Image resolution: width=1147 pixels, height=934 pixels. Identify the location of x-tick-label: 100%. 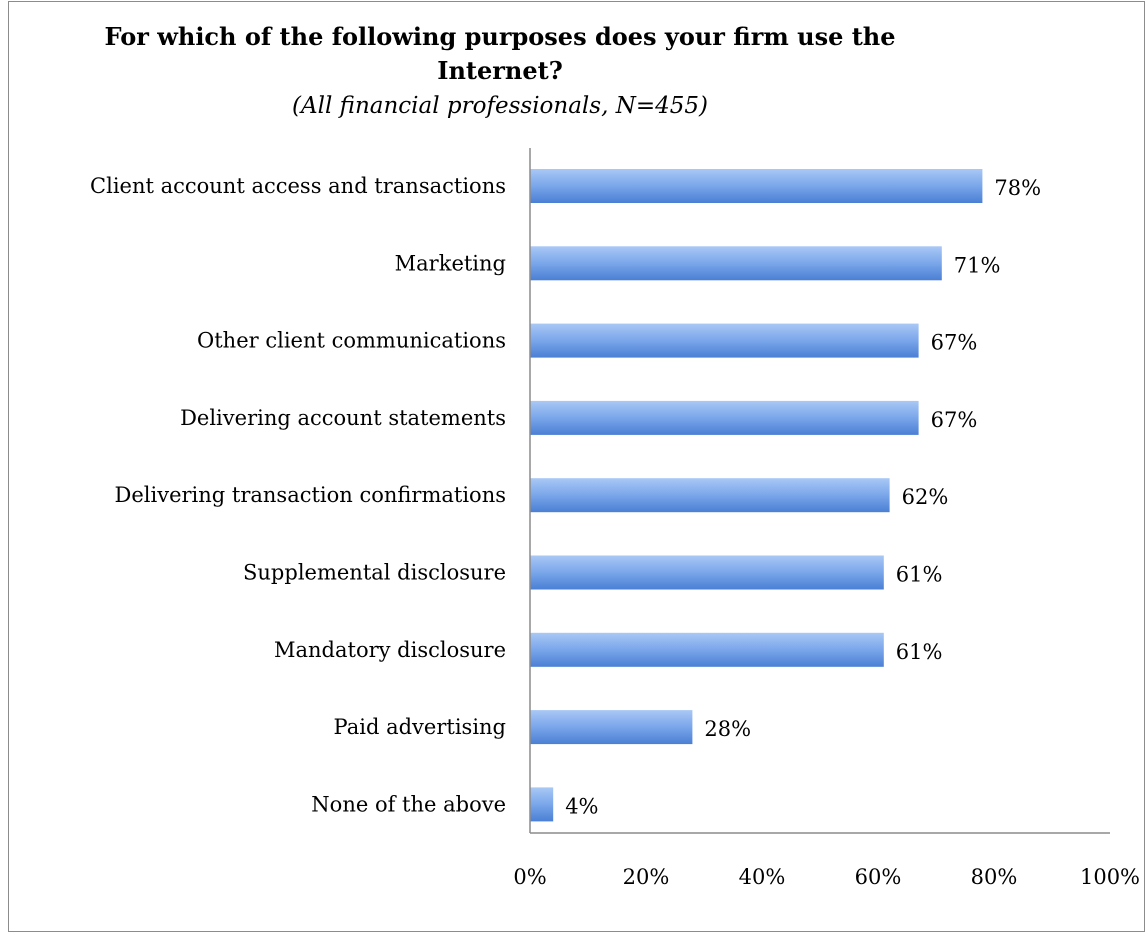
(1110, 877).